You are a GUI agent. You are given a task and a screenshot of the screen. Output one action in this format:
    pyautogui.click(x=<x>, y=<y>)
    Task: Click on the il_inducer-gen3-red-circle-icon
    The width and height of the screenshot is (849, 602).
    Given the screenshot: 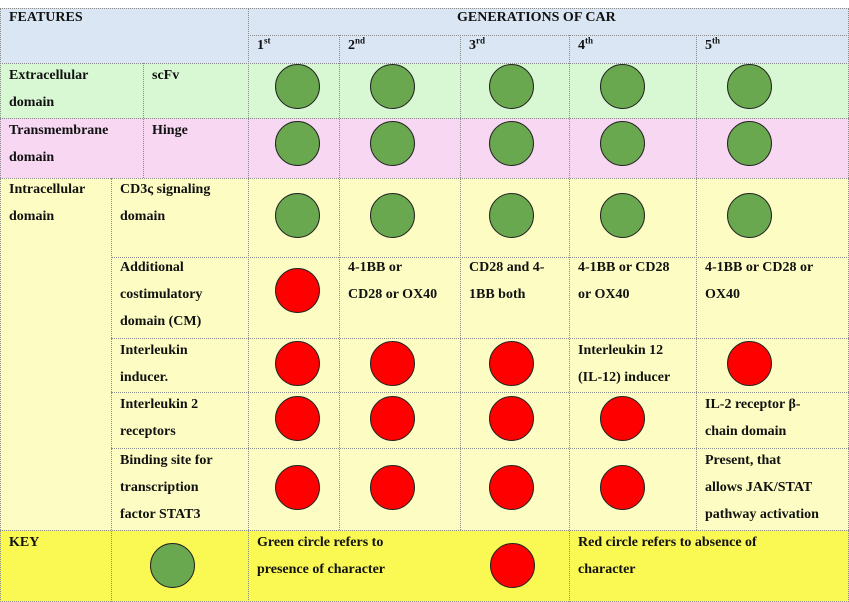 What is the action you would take?
    pyautogui.click(x=511, y=363)
    